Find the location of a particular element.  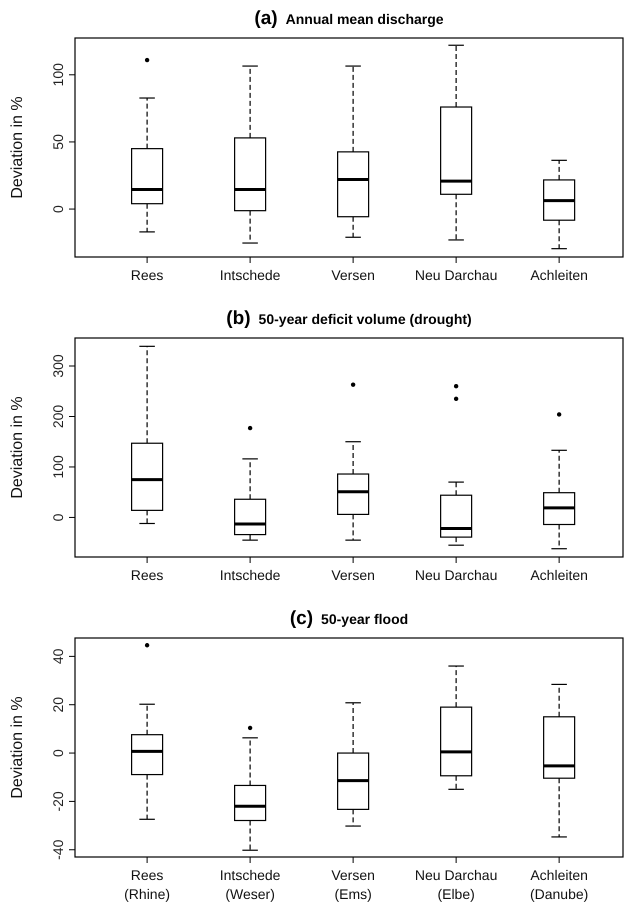

y-tick-label: 200 is located at coordinates (58, 416).